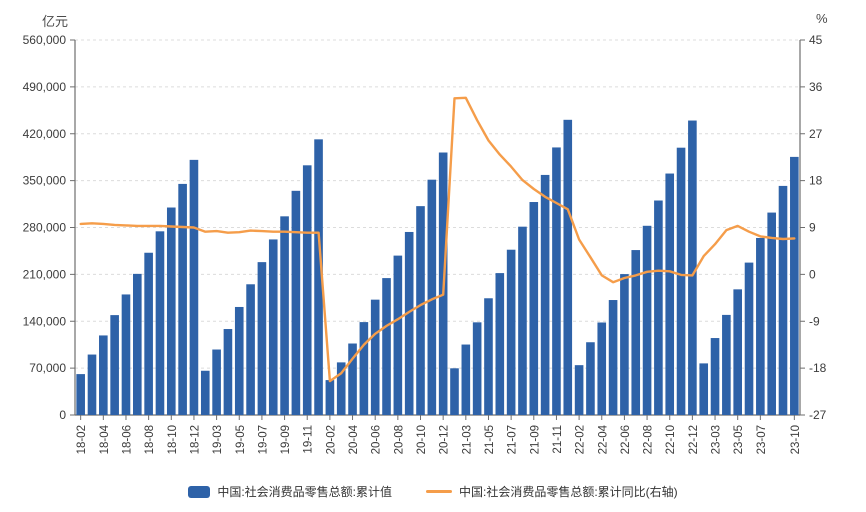  What do you see at coordinates (377, 439) in the screenshot?
I see `x-axis-tick-label: 20-06` at bounding box center [377, 439].